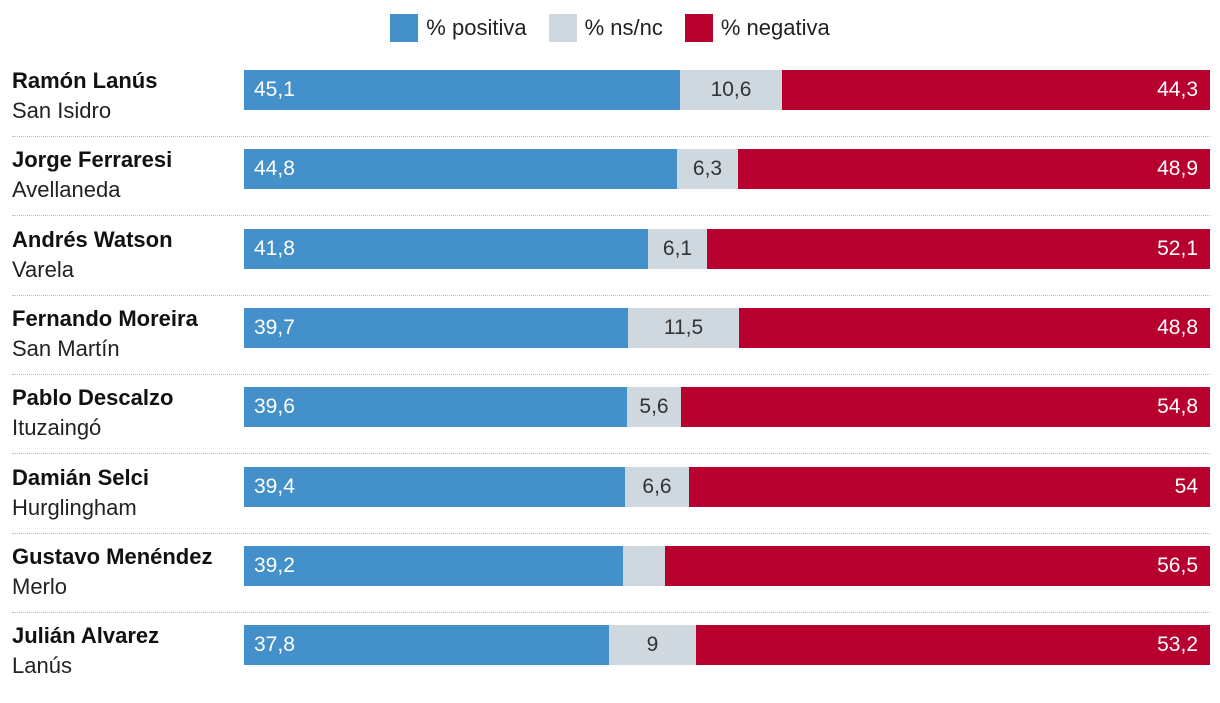 This screenshot has width=1220, height=703. Describe the element at coordinates (958, 248) in the screenshot. I see `bar-negativa: 52,1` at that location.